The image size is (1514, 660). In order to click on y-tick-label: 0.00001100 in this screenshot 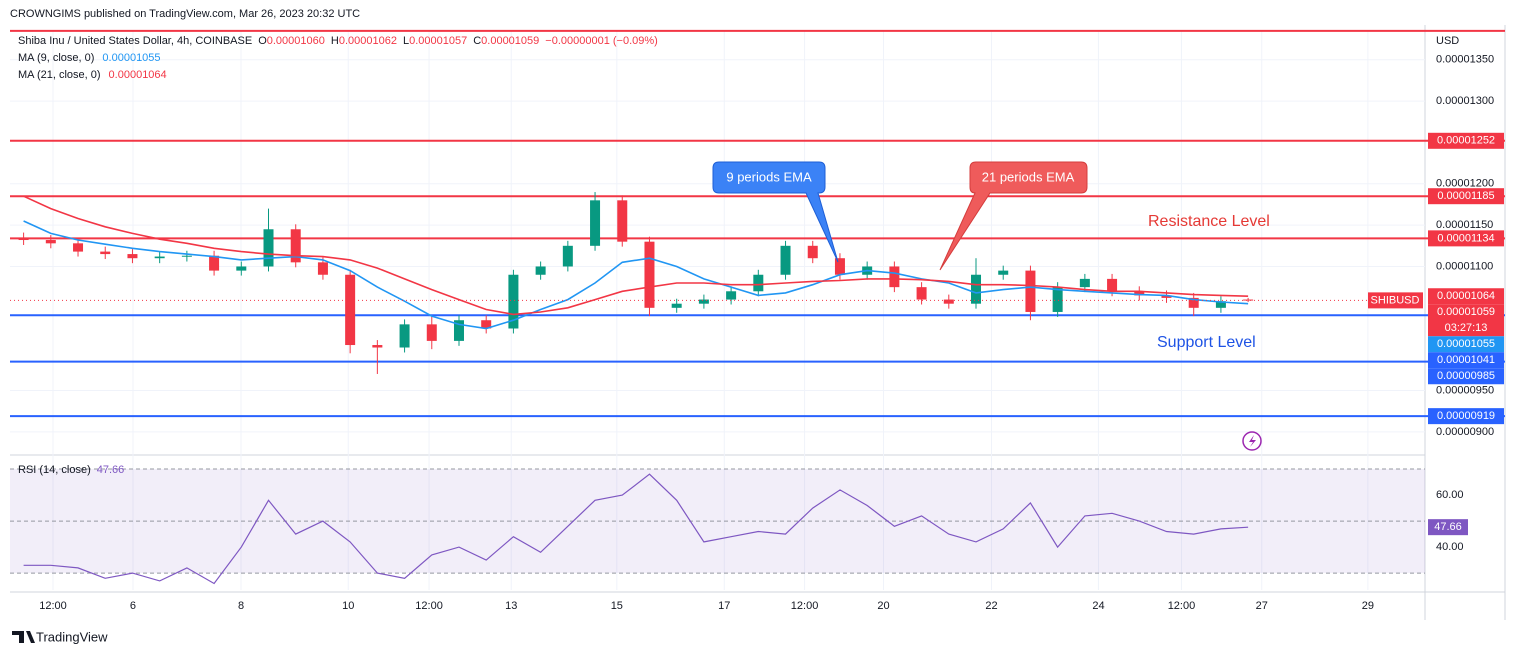, I will do `click(1464, 266)`.